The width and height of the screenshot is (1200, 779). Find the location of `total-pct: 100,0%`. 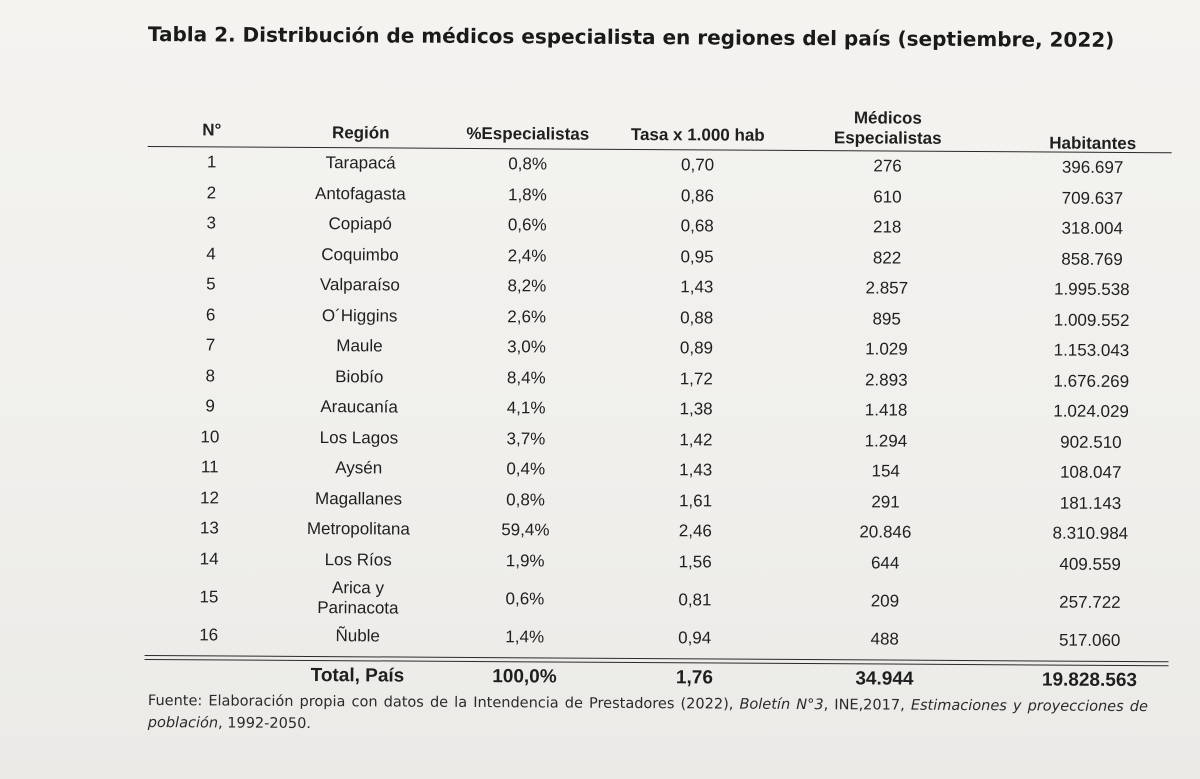

total-pct: 100,0% is located at coordinates (524, 676).